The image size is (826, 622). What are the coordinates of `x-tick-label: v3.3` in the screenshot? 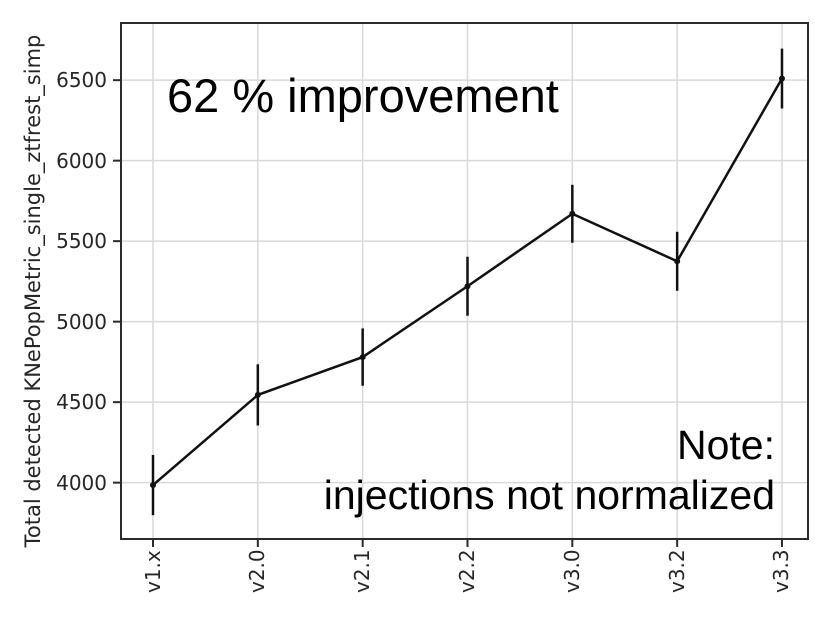 It's located at (781, 571).